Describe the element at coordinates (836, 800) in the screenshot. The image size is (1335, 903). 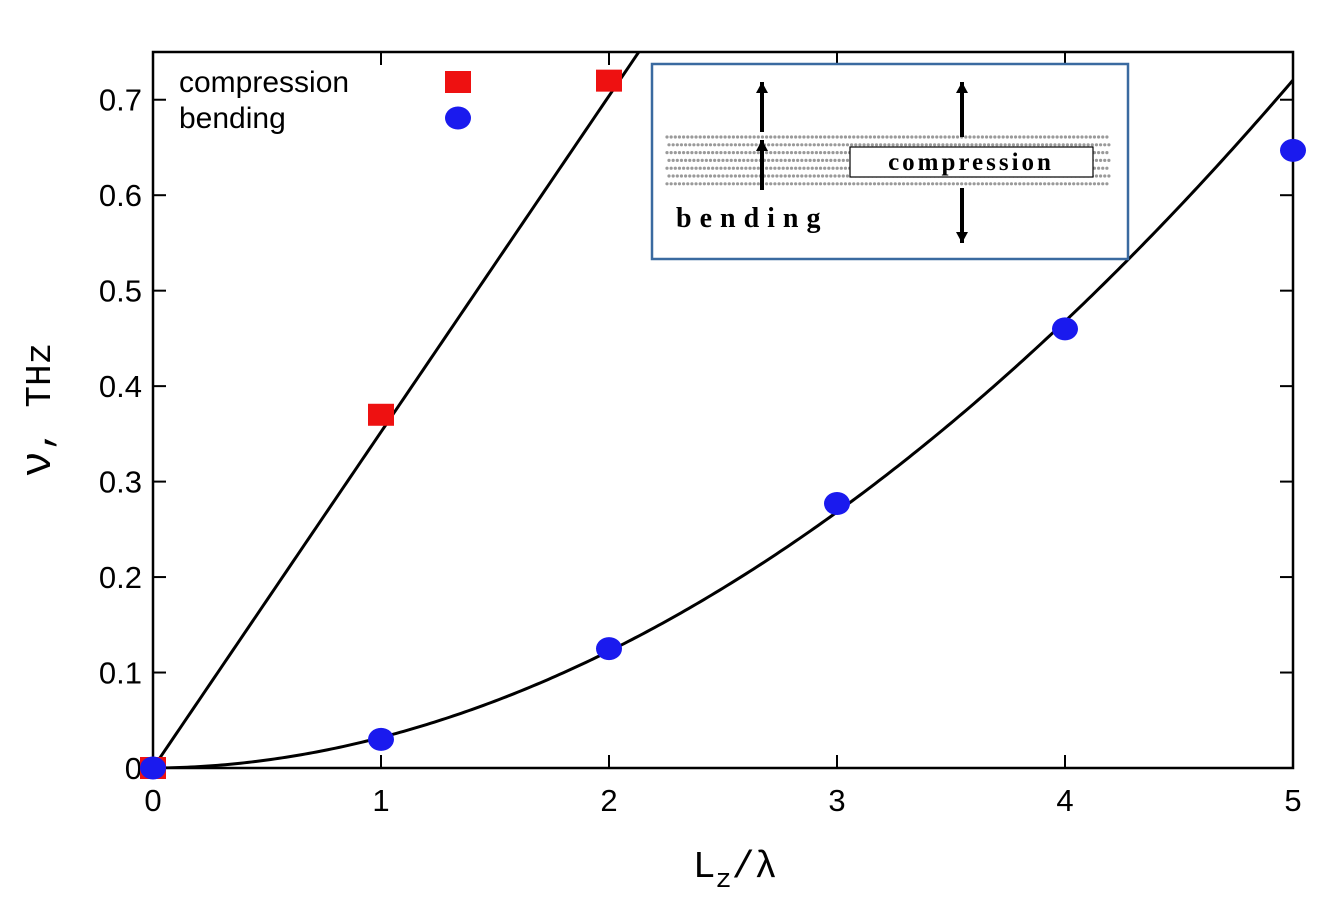
I see `x-tick-label: 3` at that location.